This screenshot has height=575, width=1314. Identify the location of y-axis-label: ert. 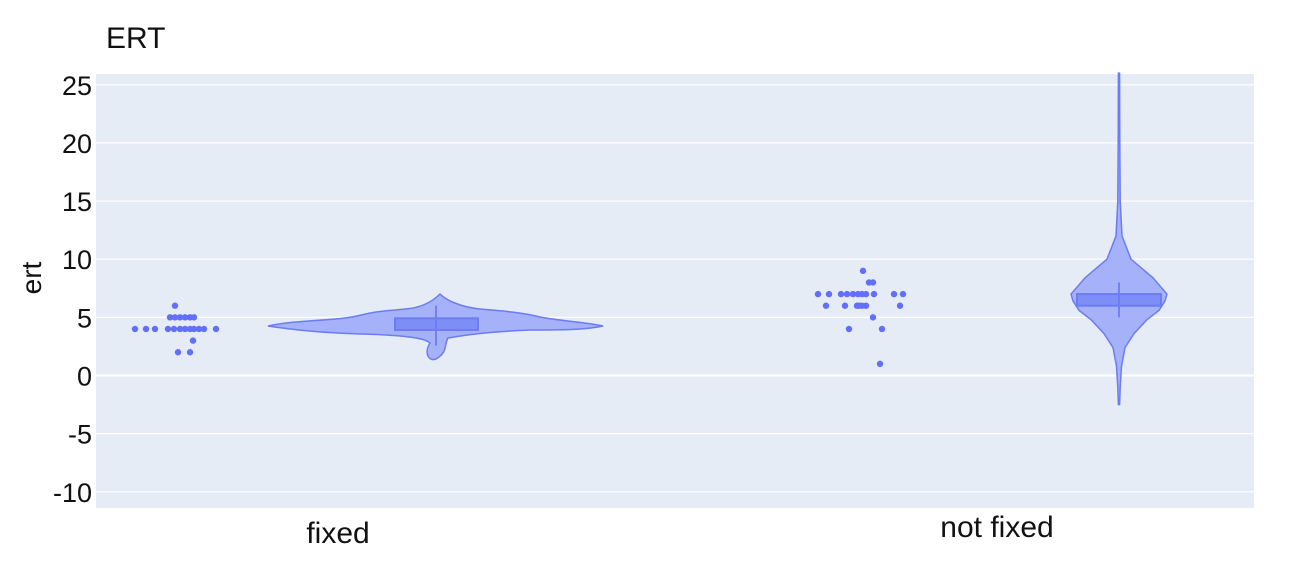
(31, 277).